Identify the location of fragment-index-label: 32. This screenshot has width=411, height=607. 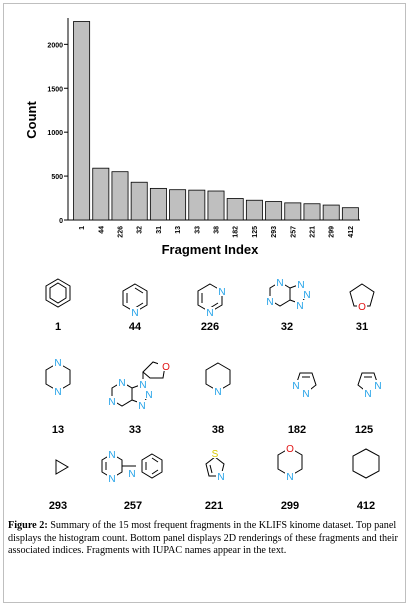
(287, 327).